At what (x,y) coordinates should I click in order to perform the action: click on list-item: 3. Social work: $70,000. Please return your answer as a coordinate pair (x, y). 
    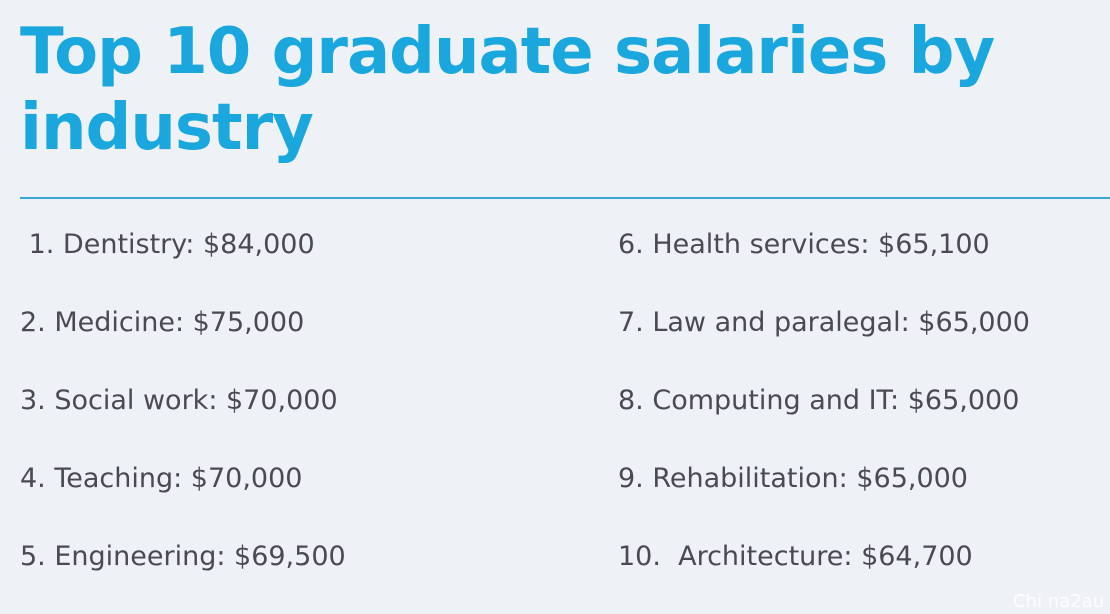
    Looking at the image, I should click on (179, 400).